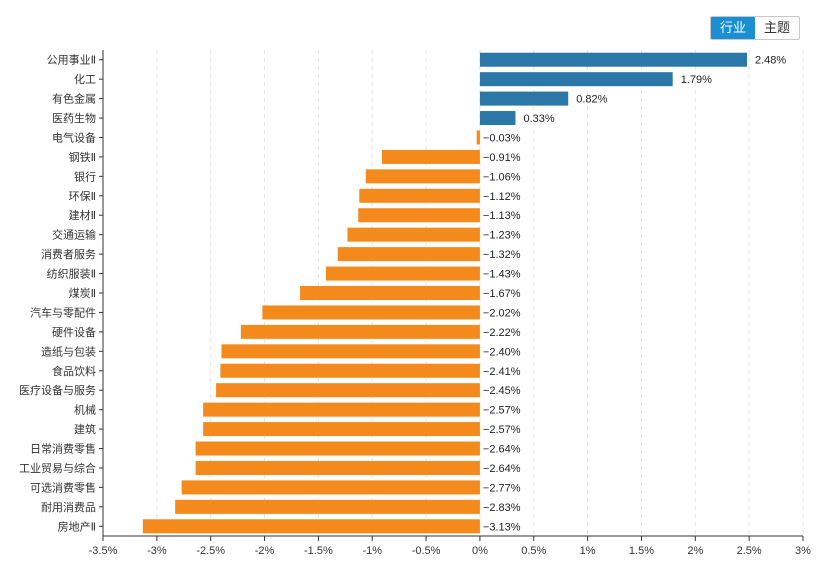  What do you see at coordinates (74, 118) in the screenshot?
I see `category-label: 医药生物` at bounding box center [74, 118].